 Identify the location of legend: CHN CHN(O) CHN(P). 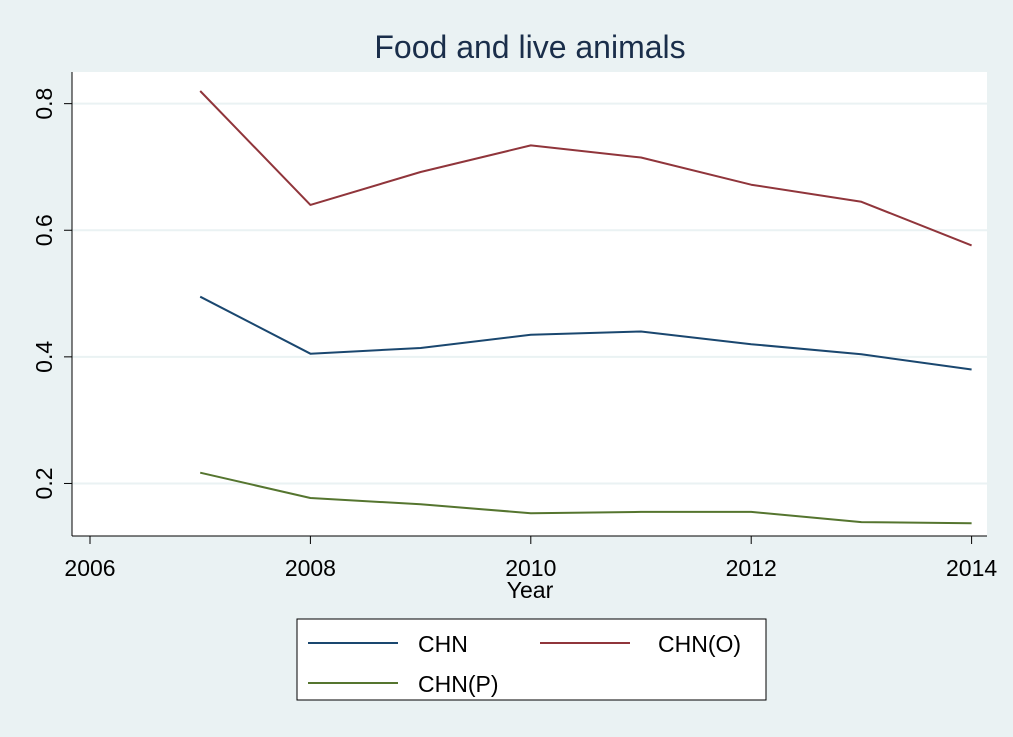
(531, 659).